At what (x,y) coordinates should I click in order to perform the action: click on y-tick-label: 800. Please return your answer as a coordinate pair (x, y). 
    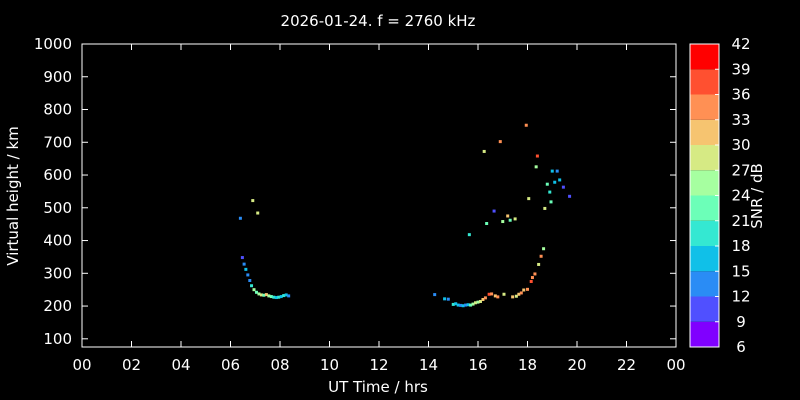
    Looking at the image, I should click on (57, 110).